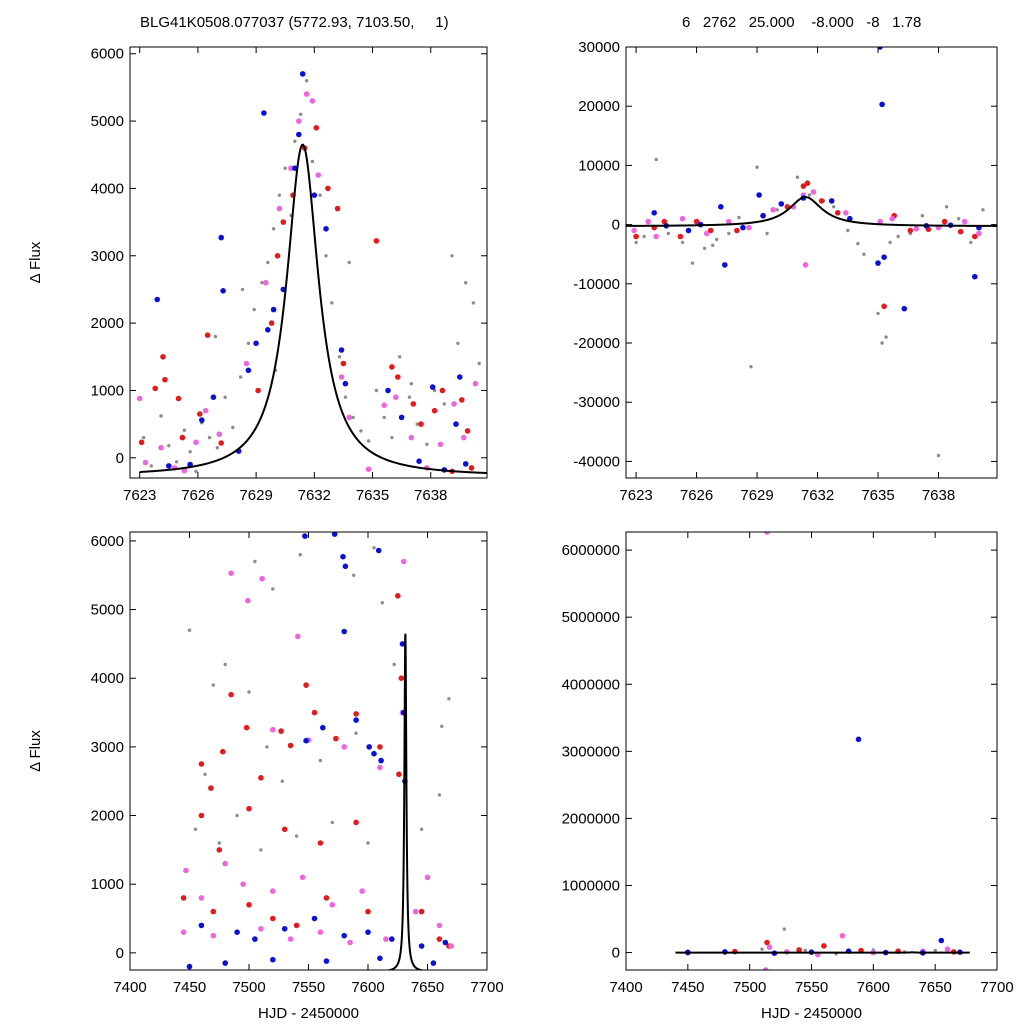 This screenshot has width=1024, height=1024. What do you see at coordinates (430, 495) in the screenshot?
I see `x-tick-label: 7638` at bounding box center [430, 495].